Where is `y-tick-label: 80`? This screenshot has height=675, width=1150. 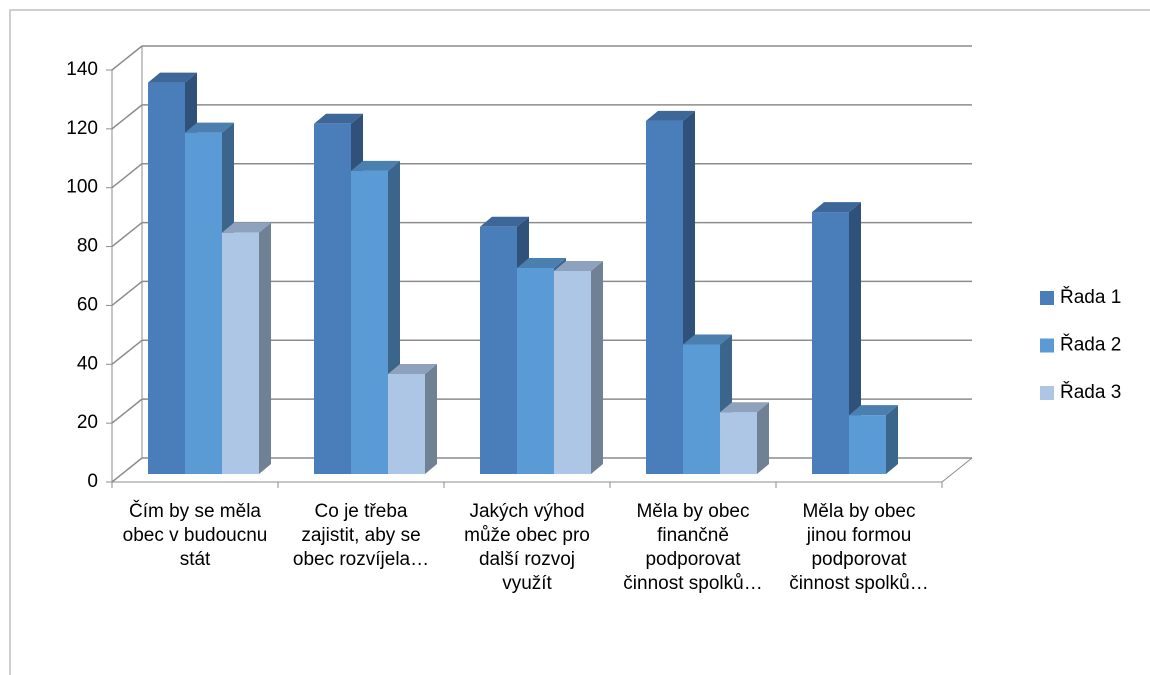 y-tick-label: 80 is located at coordinates (87, 246).